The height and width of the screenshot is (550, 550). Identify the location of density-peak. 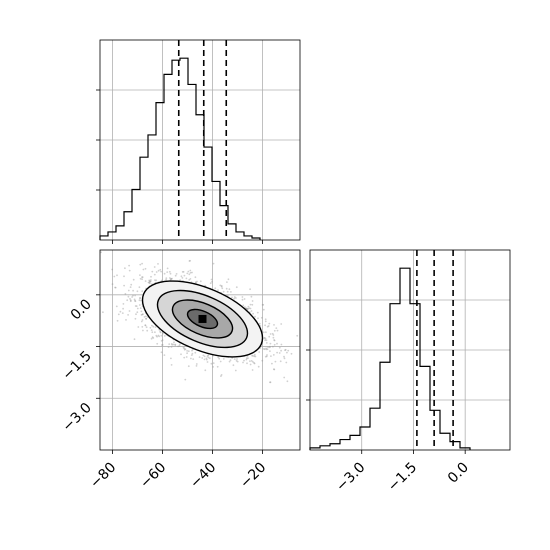
(202, 318).